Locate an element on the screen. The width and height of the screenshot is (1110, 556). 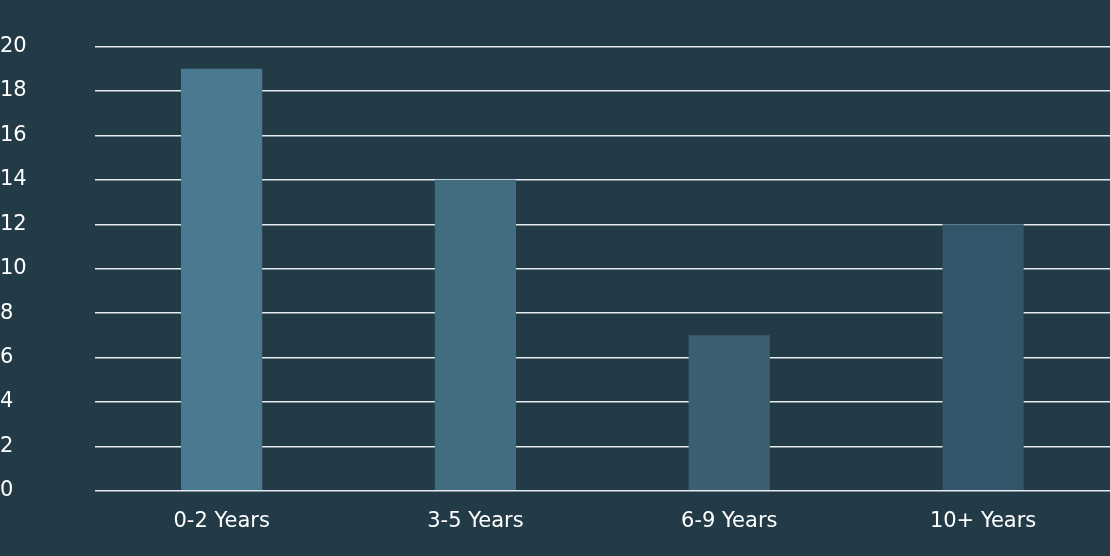
x-tick-label: 6-9 Years is located at coordinates (729, 519).